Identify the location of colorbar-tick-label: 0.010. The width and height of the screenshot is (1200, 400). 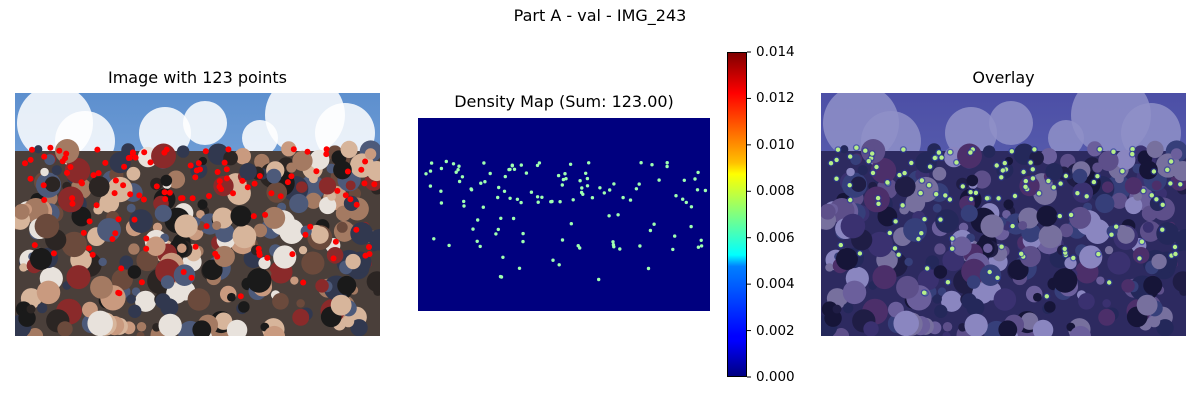
(775, 144).